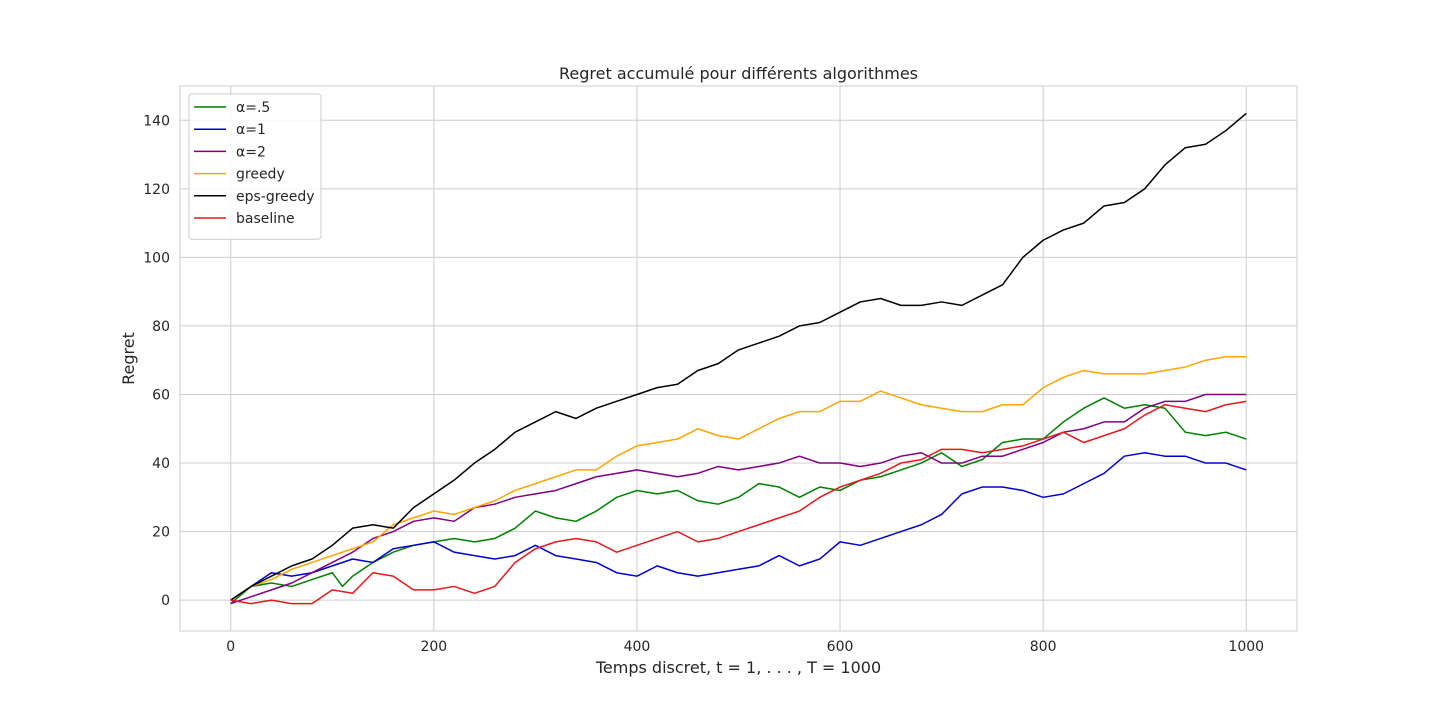  I want to click on y-tick-labels: 0 20 40 60 80 100 120 140, so click(156, 361).